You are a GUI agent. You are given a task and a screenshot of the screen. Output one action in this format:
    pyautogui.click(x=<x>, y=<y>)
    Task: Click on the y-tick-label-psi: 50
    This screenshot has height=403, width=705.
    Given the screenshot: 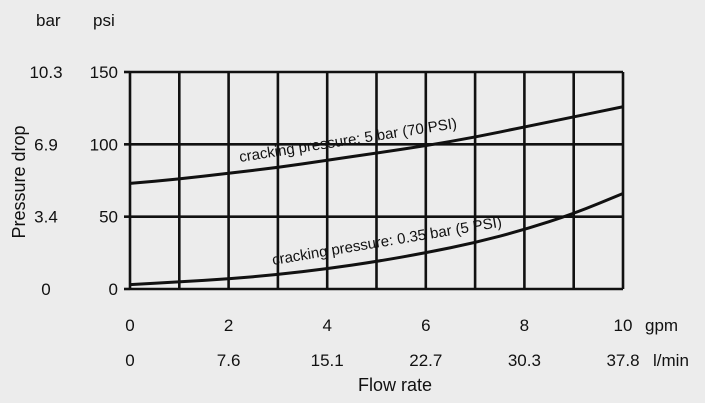 What is the action you would take?
    pyautogui.click(x=108, y=217)
    